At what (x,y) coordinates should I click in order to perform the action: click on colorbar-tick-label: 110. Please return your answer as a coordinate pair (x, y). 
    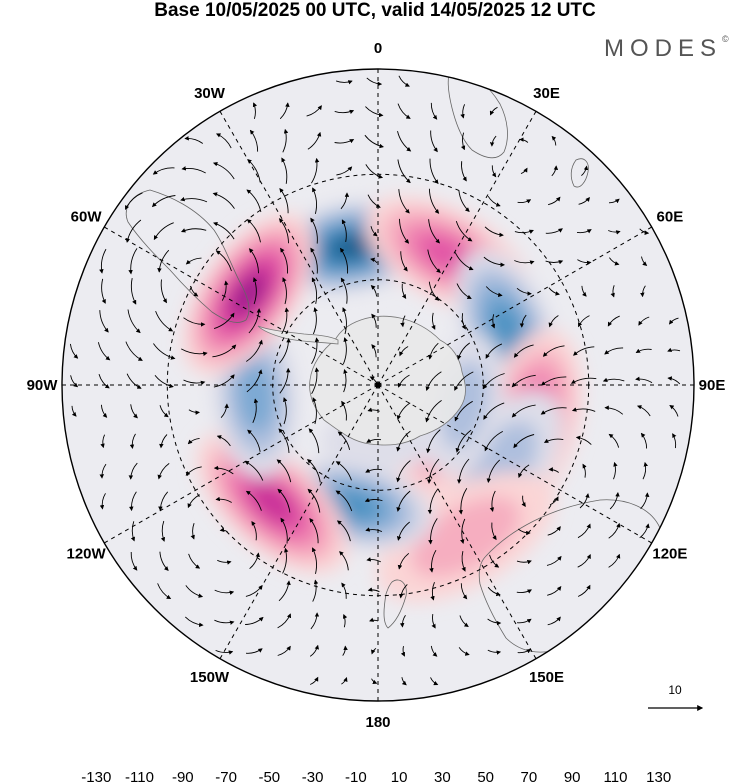
    Looking at the image, I should click on (616, 776).